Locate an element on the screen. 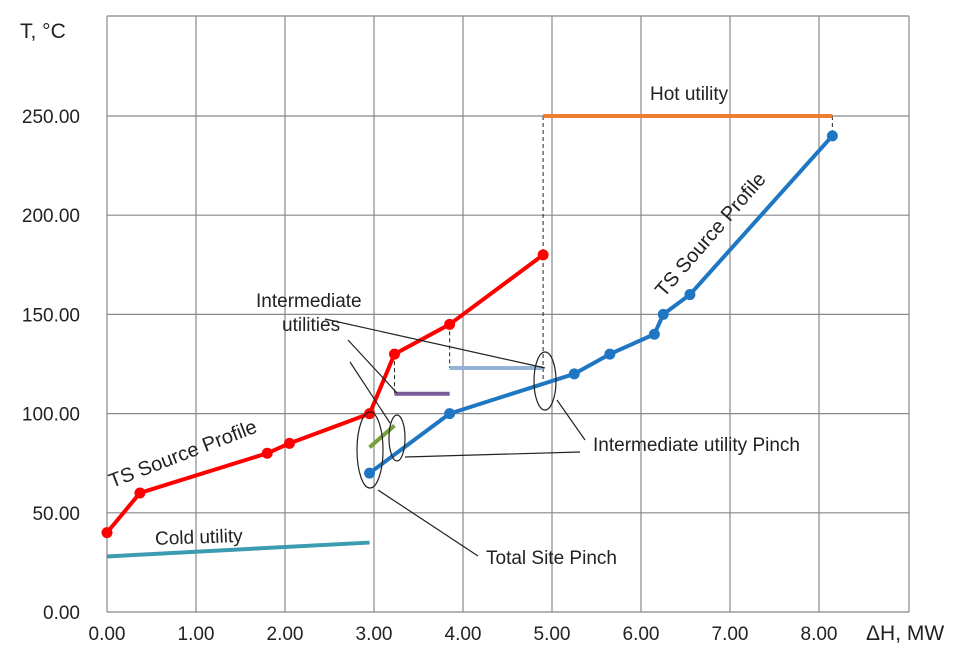  y-tick-label: 250.00 is located at coordinates (51, 117).